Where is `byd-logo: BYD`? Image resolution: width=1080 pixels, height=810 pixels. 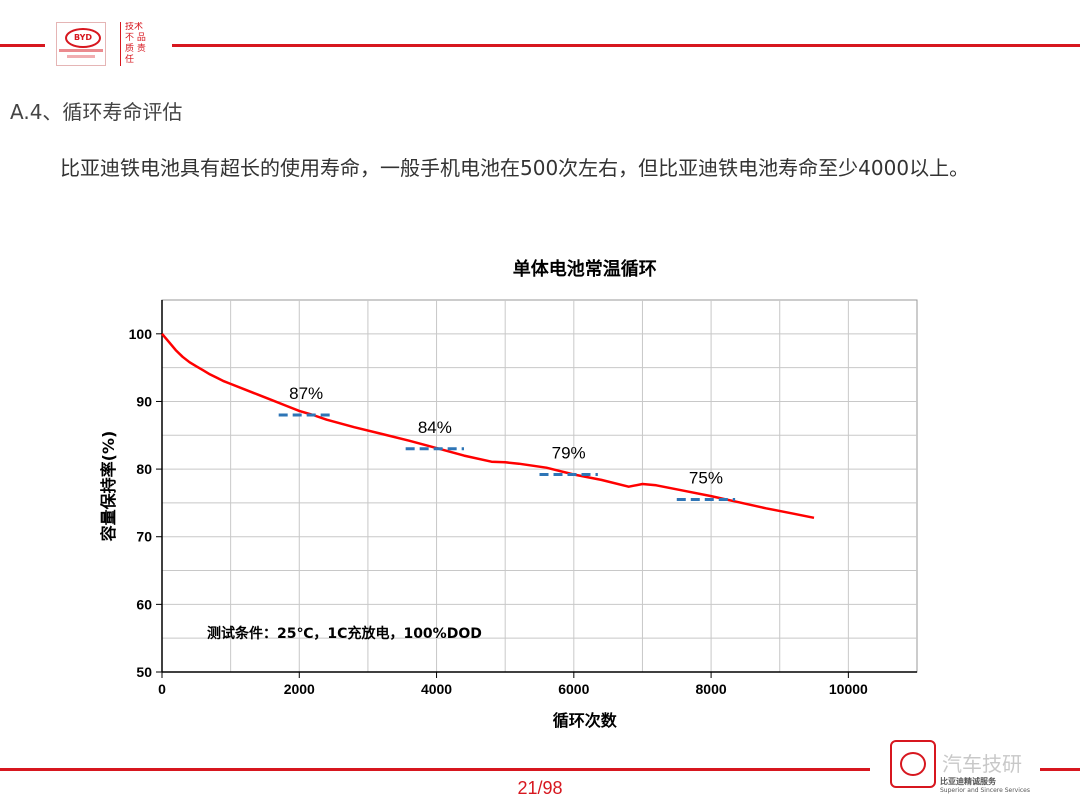 byd-logo: BYD is located at coordinates (81, 44).